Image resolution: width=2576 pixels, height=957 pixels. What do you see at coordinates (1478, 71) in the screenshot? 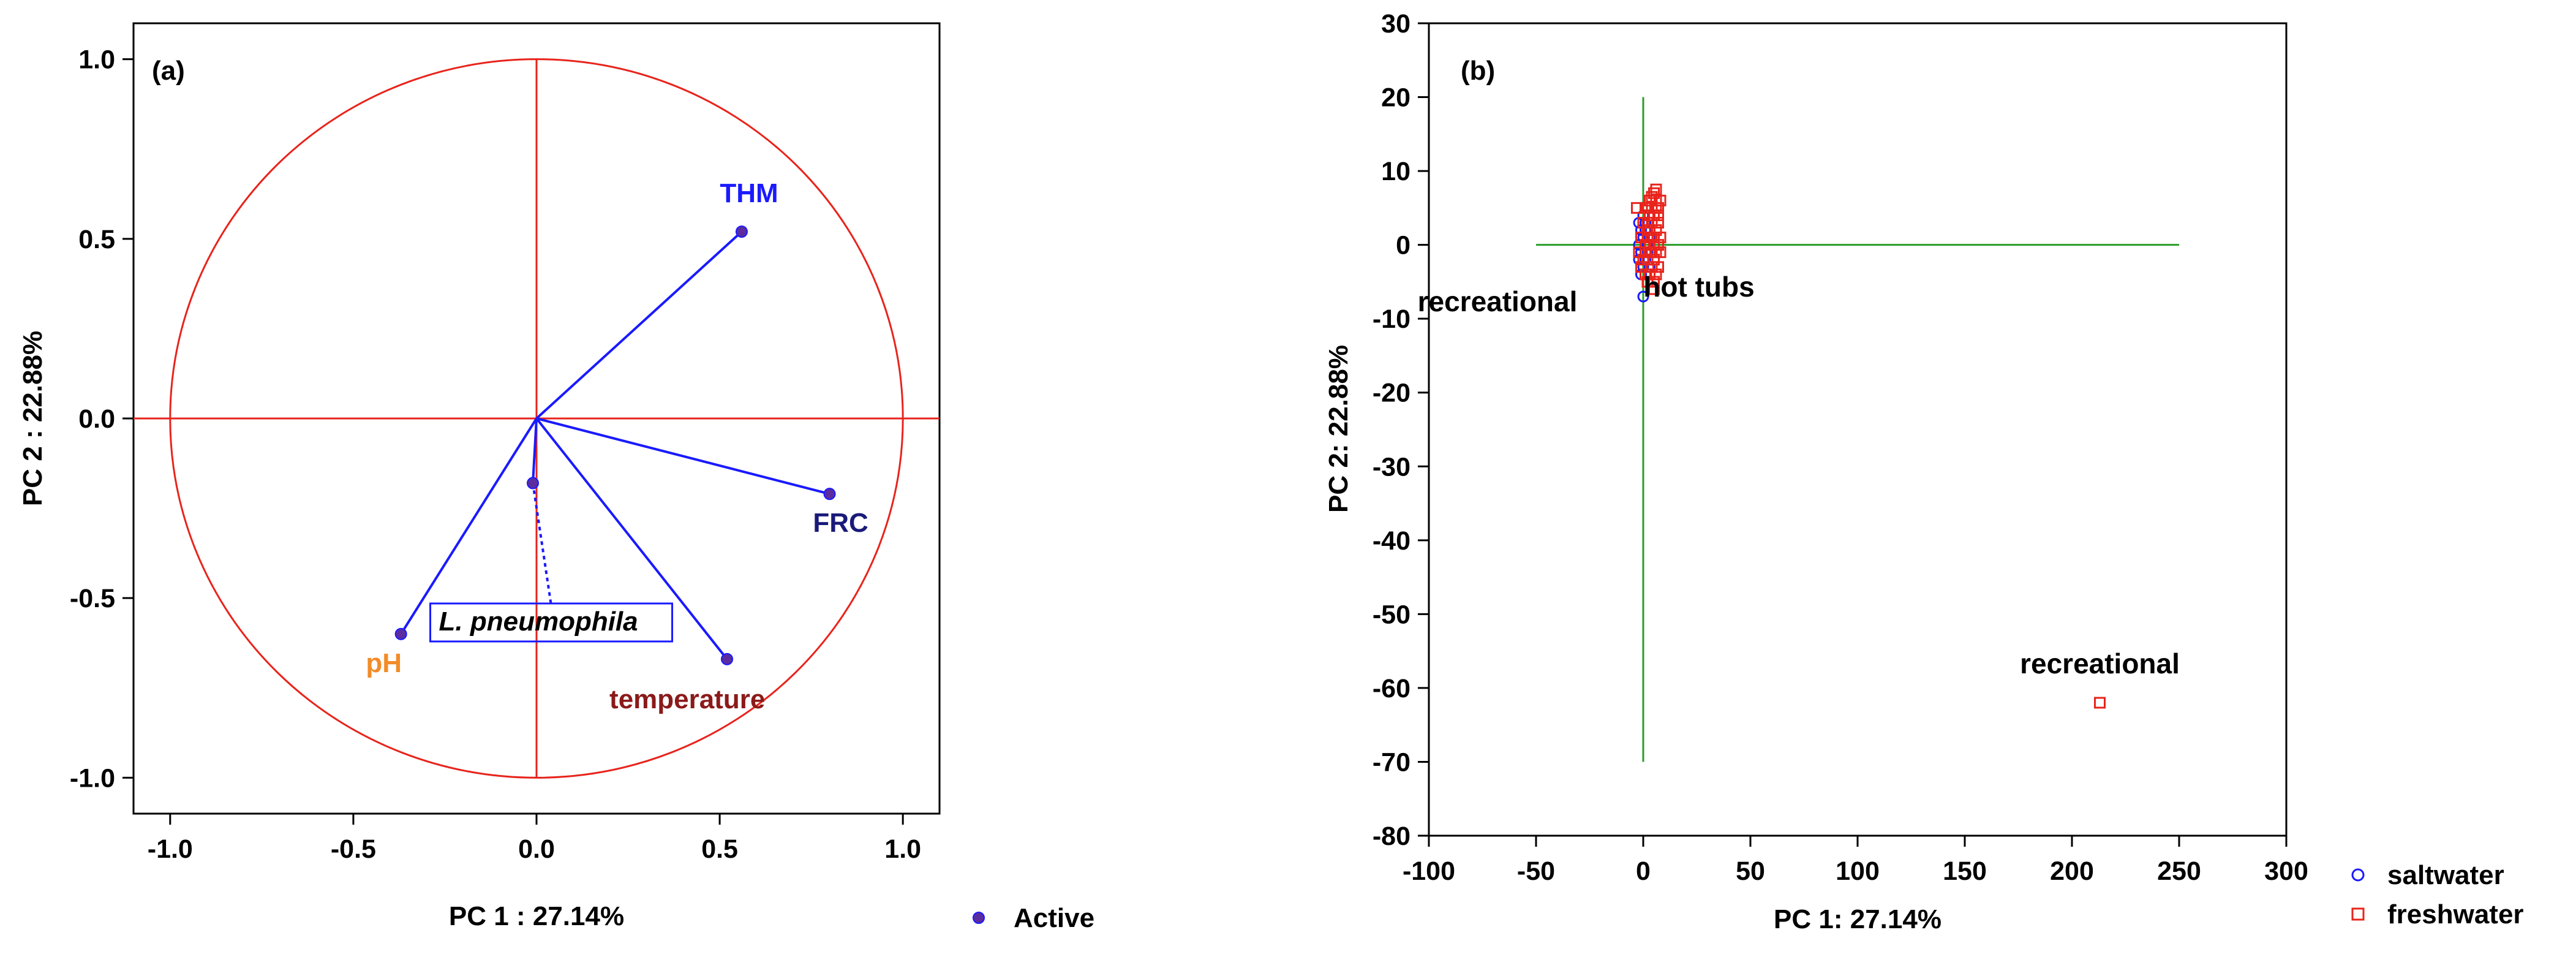
I see `panel-b-label: (b)` at bounding box center [1478, 71].